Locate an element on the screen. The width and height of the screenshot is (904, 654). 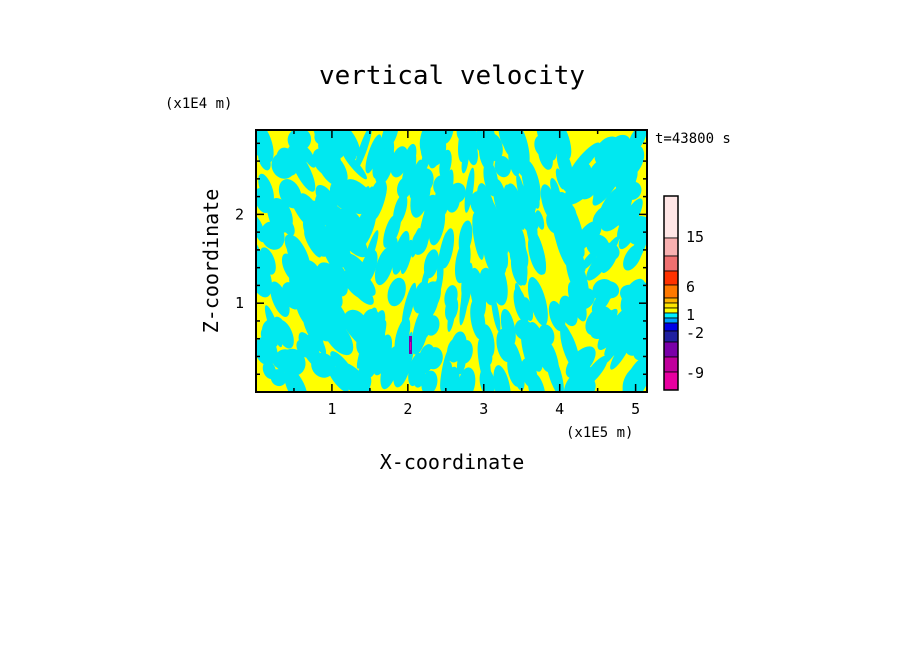
x-tick-label: 2 is located at coordinates (407, 409).